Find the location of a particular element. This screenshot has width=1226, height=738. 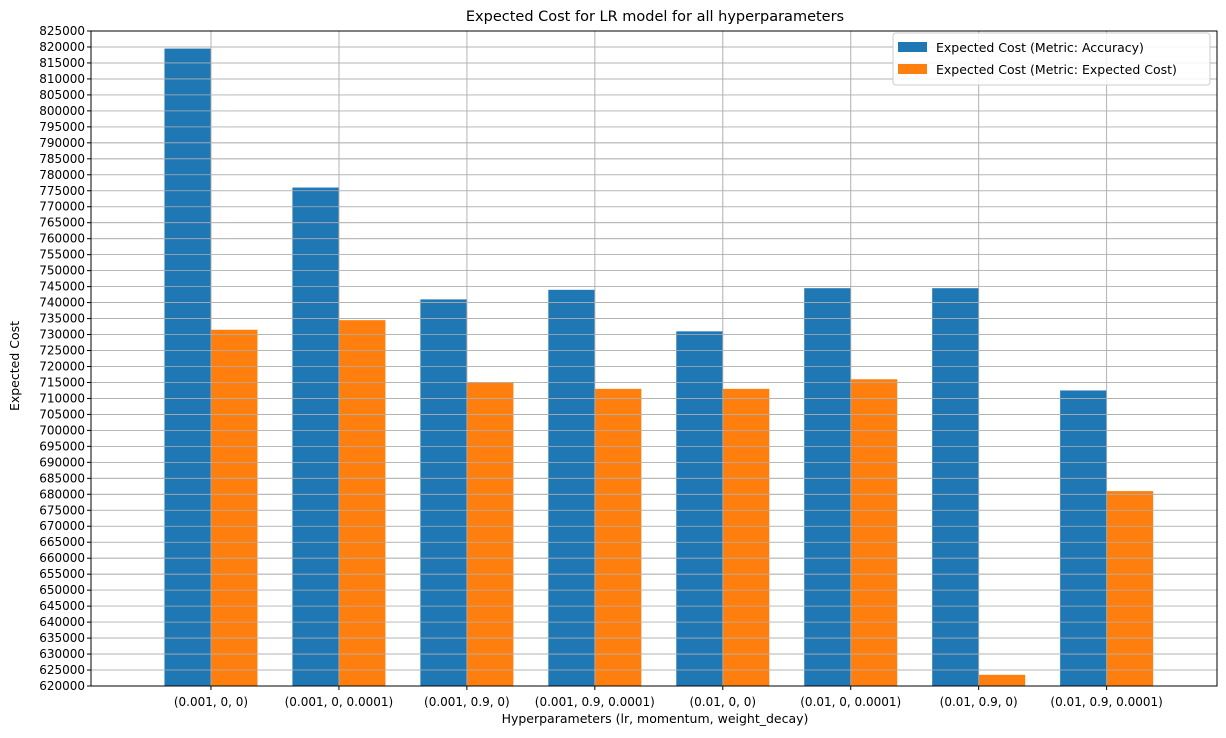

y-tick-label: 645000 is located at coordinates (62, 606).